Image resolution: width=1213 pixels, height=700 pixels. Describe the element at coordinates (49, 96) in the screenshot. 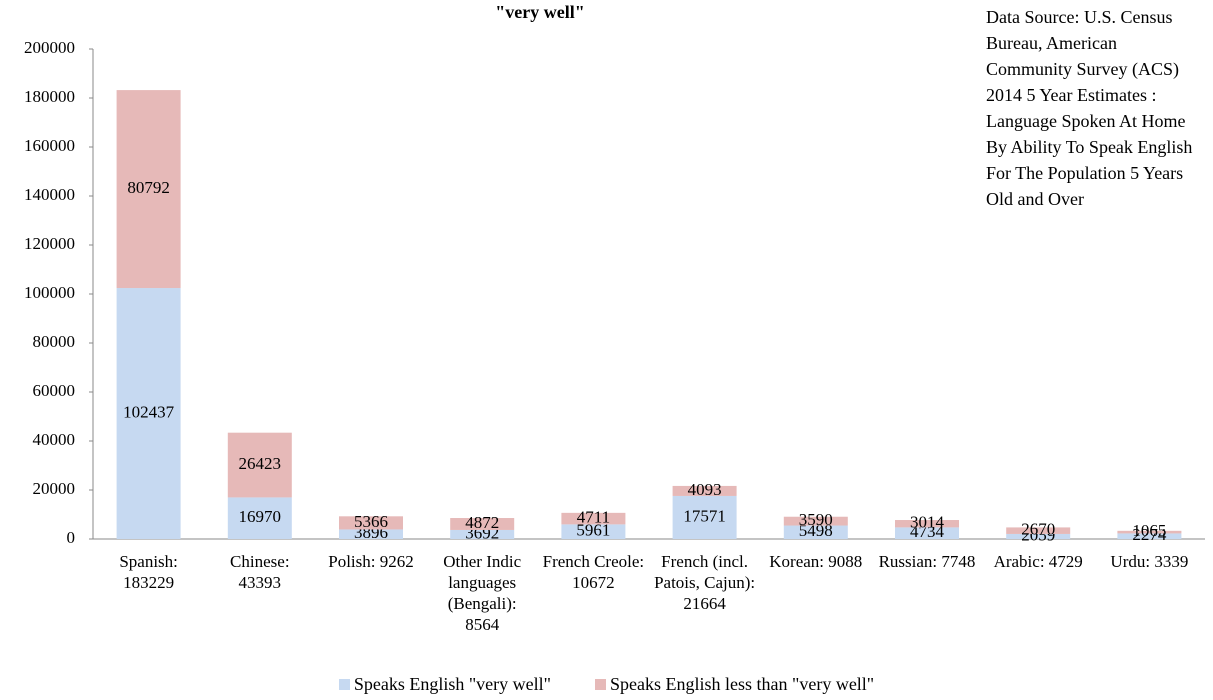

I see `y-tick-label: 180000` at that location.